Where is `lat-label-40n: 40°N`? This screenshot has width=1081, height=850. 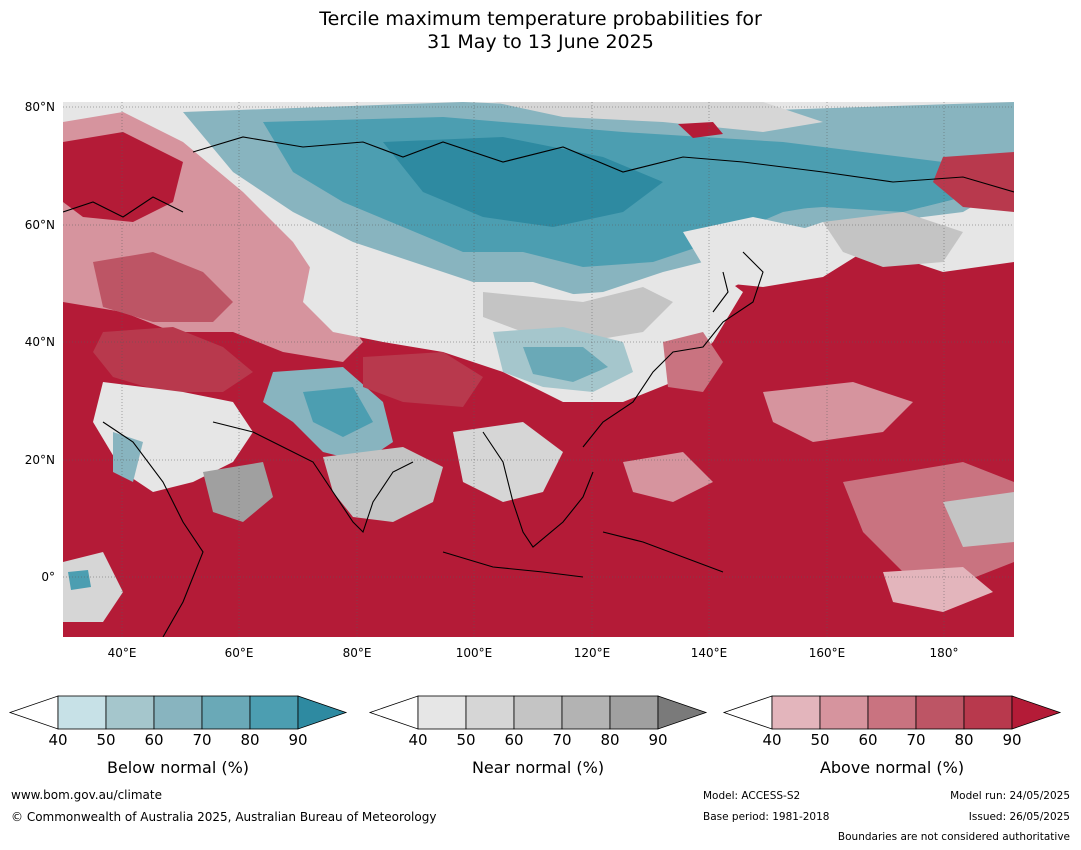
lat-label-40n: 40°N is located at coordinates (39, 342).